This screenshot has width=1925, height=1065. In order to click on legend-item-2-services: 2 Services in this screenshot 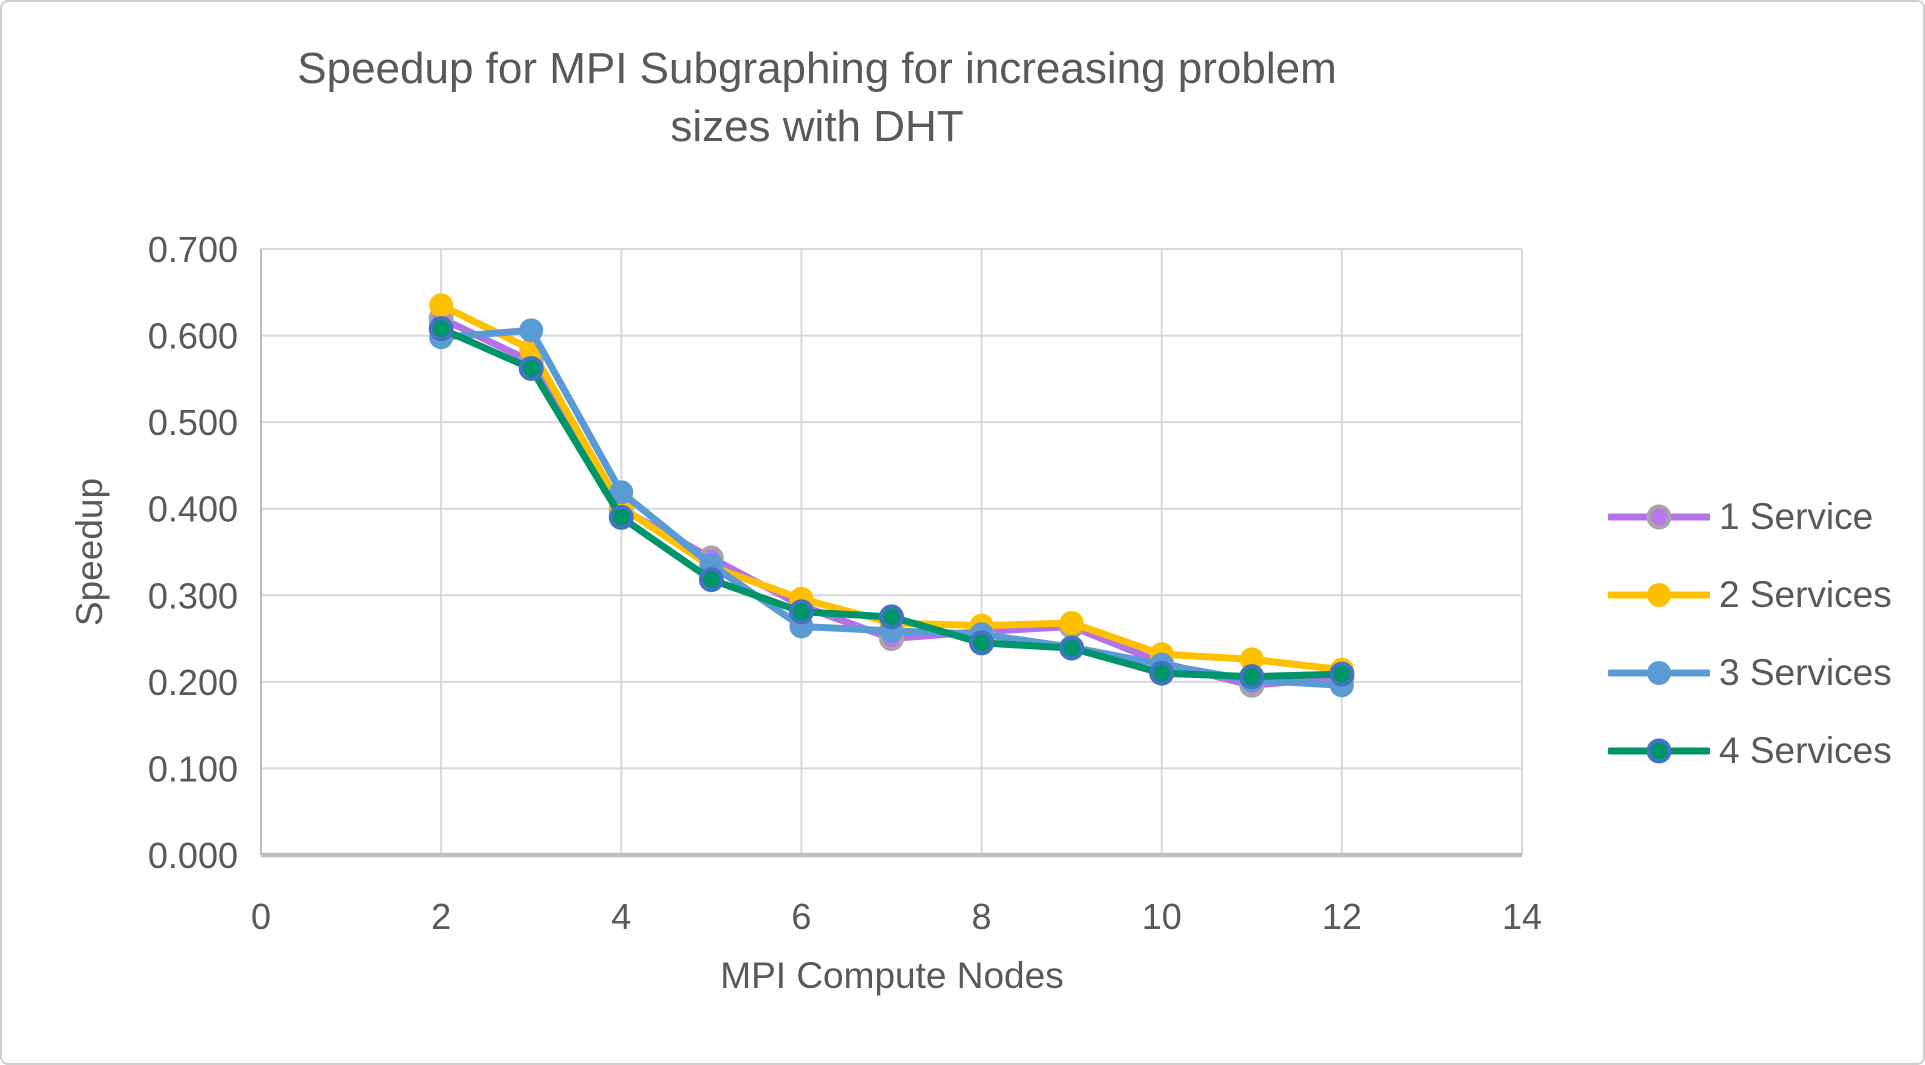, I will do `click(1750, 595)`.